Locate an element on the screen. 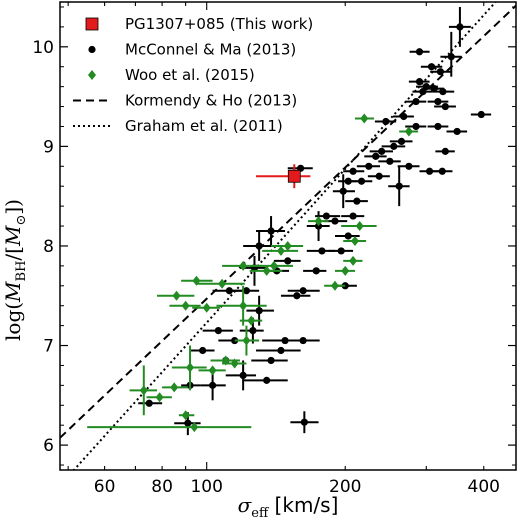 Image resolution: width=520 pixels, height=523 pixels. y-label-slash: /[ is located at coordinates (13, 253).